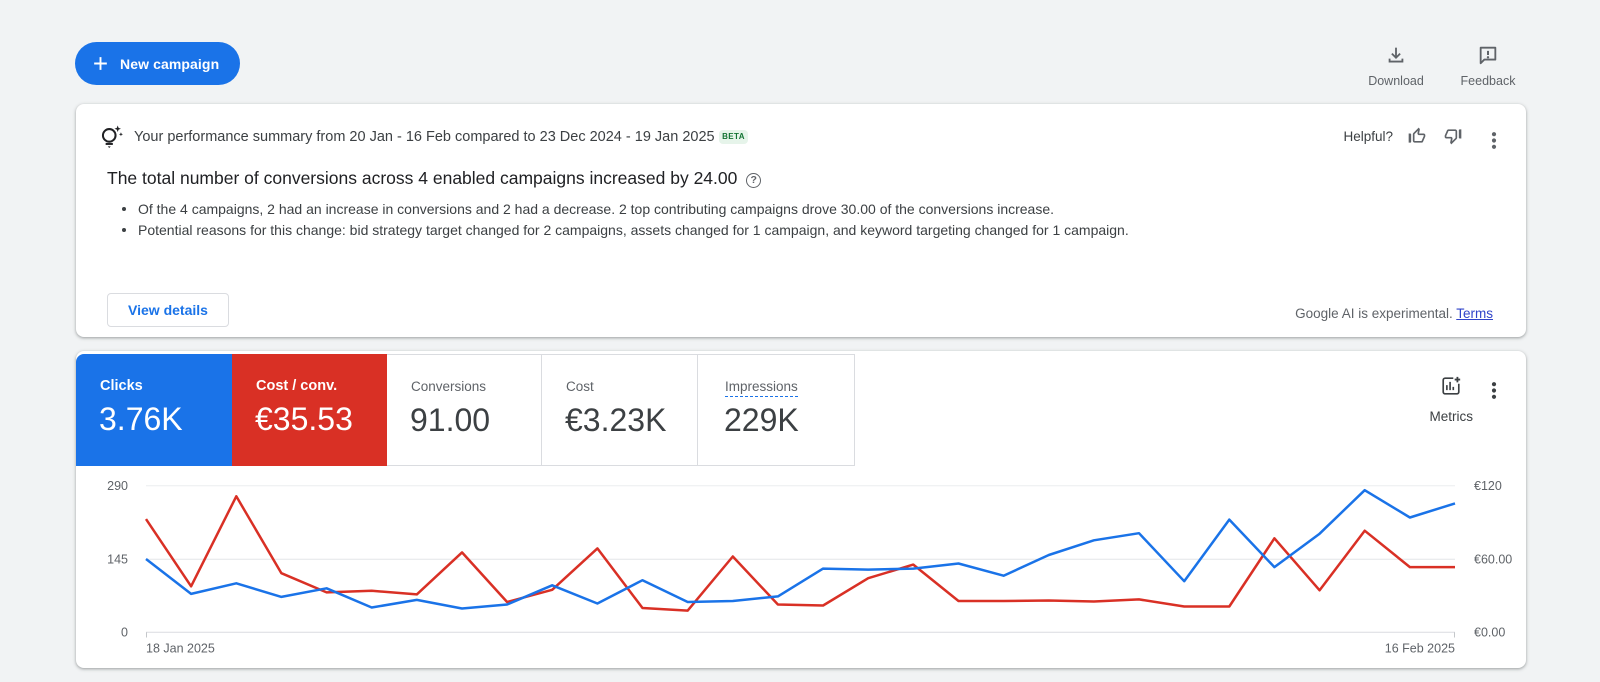  What do you see at coordinates (1420, 649) in the screenshot?
I see `svg-text: 16 Feb 2025` at bounding box center [1420, 649].